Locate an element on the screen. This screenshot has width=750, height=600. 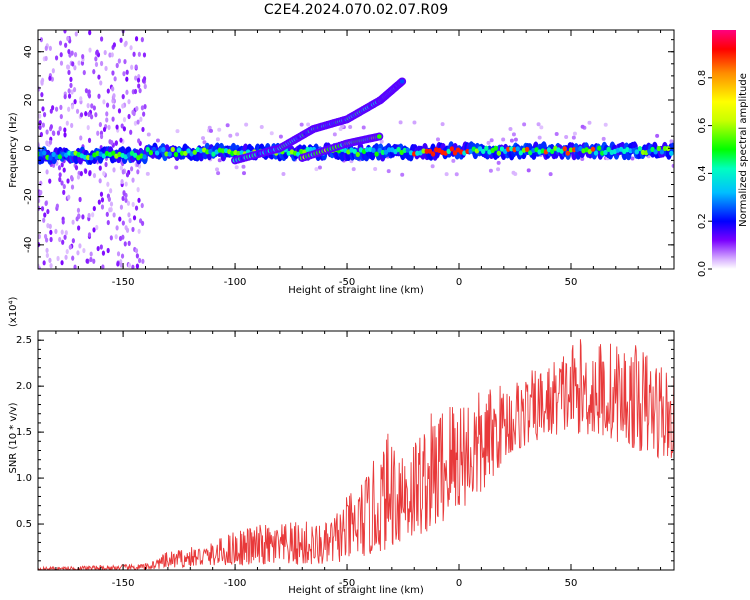
y-tick-label: 1.5 is located at coordinates (24, 432).